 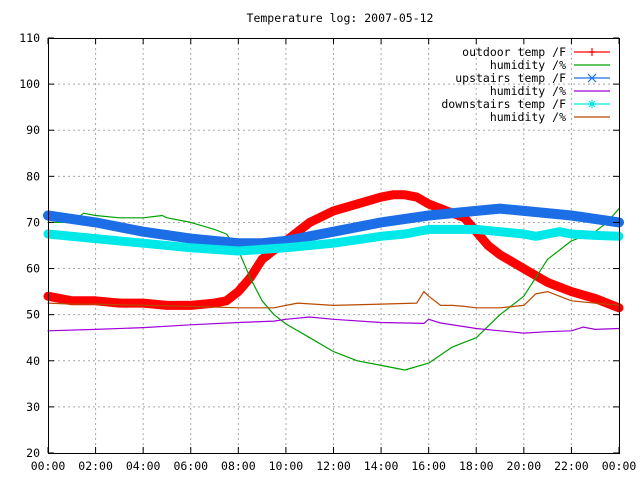 What do you see at coordinates (428, 466) in the screenshot?
I see `x-tick-label: 16:00` at bounding box center [428, 466].